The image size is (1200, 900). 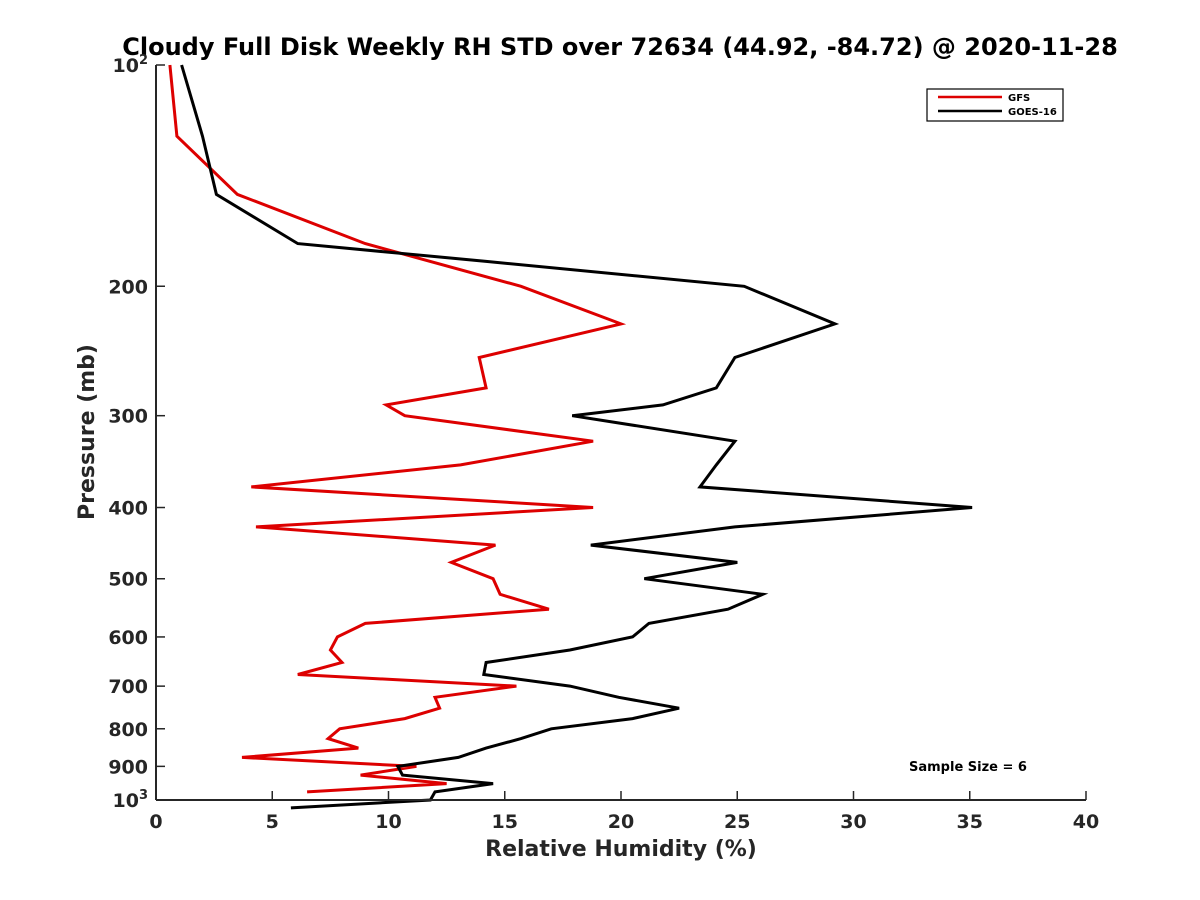 I want to click on y-tick-label: 200, so click(x=128, y=287).